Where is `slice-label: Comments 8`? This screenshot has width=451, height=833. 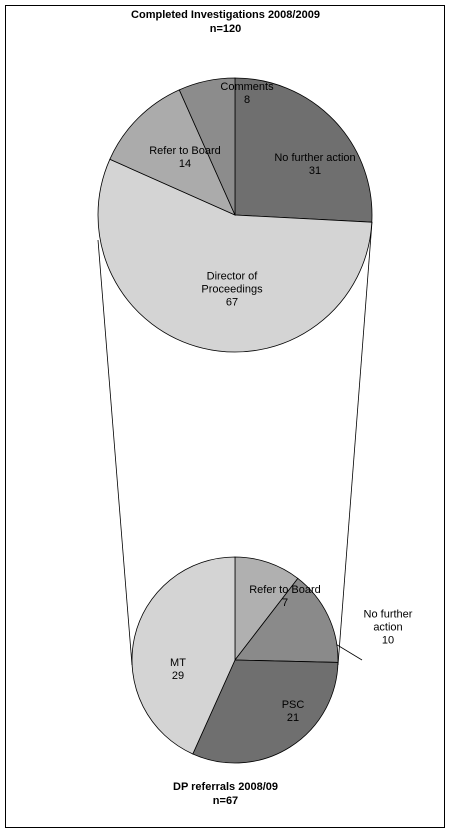 slice-label: Comments 8 is located at coordinates (247, 94).